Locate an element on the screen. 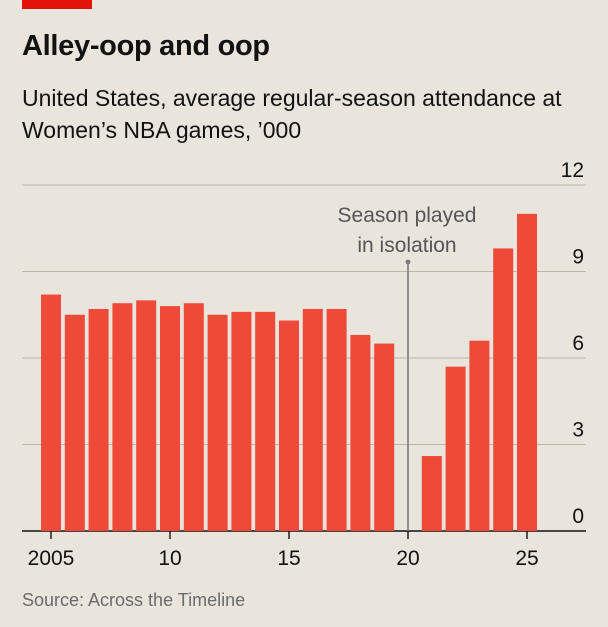  bar-2019 is located at coordinates (384, 437).